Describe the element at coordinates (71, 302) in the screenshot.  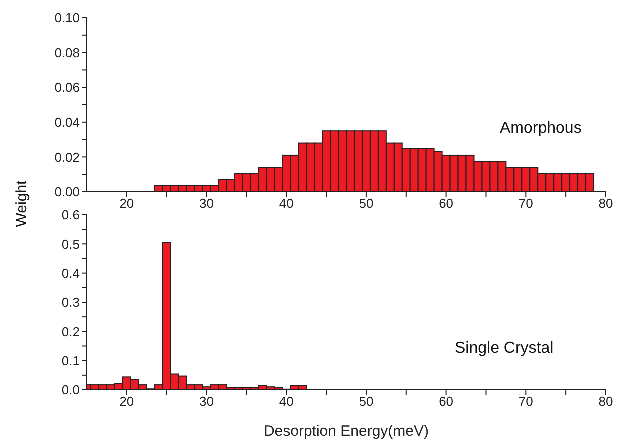
I see `y-tick-label: 0.3` at that location.